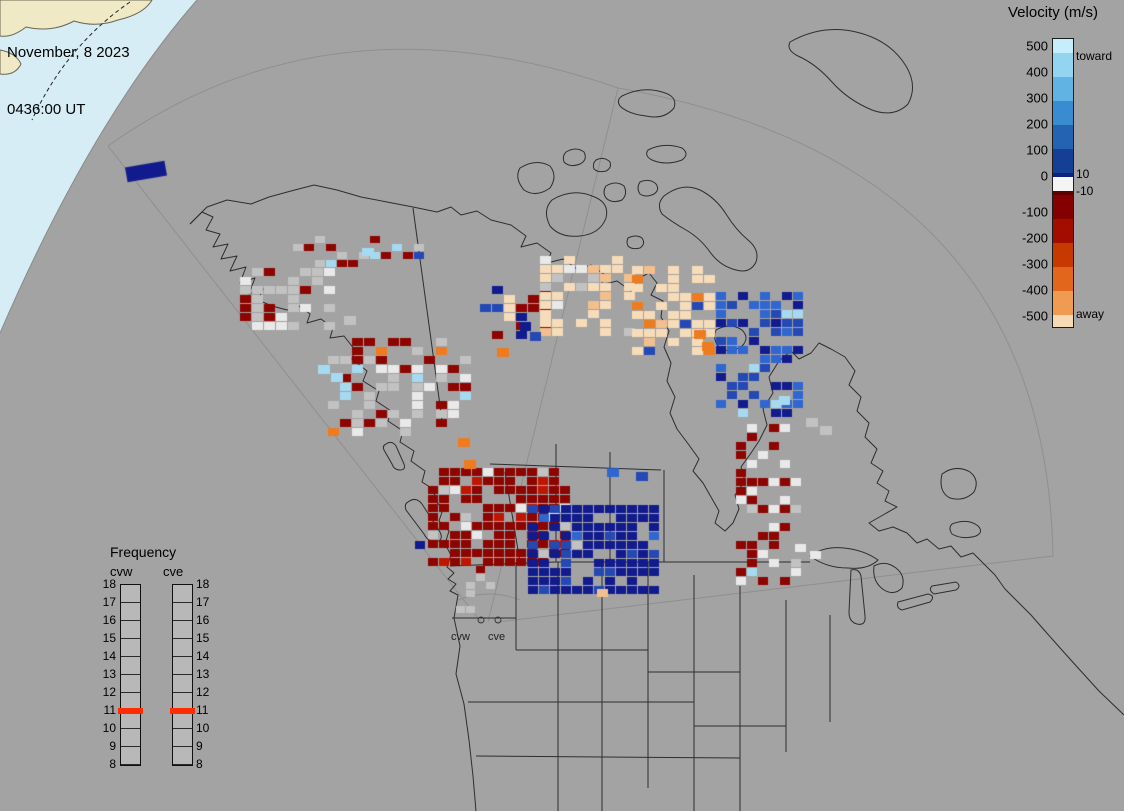 The width and height of the screenshot is (1124, 811). I want to click on great-lakes, so click(884, 586).